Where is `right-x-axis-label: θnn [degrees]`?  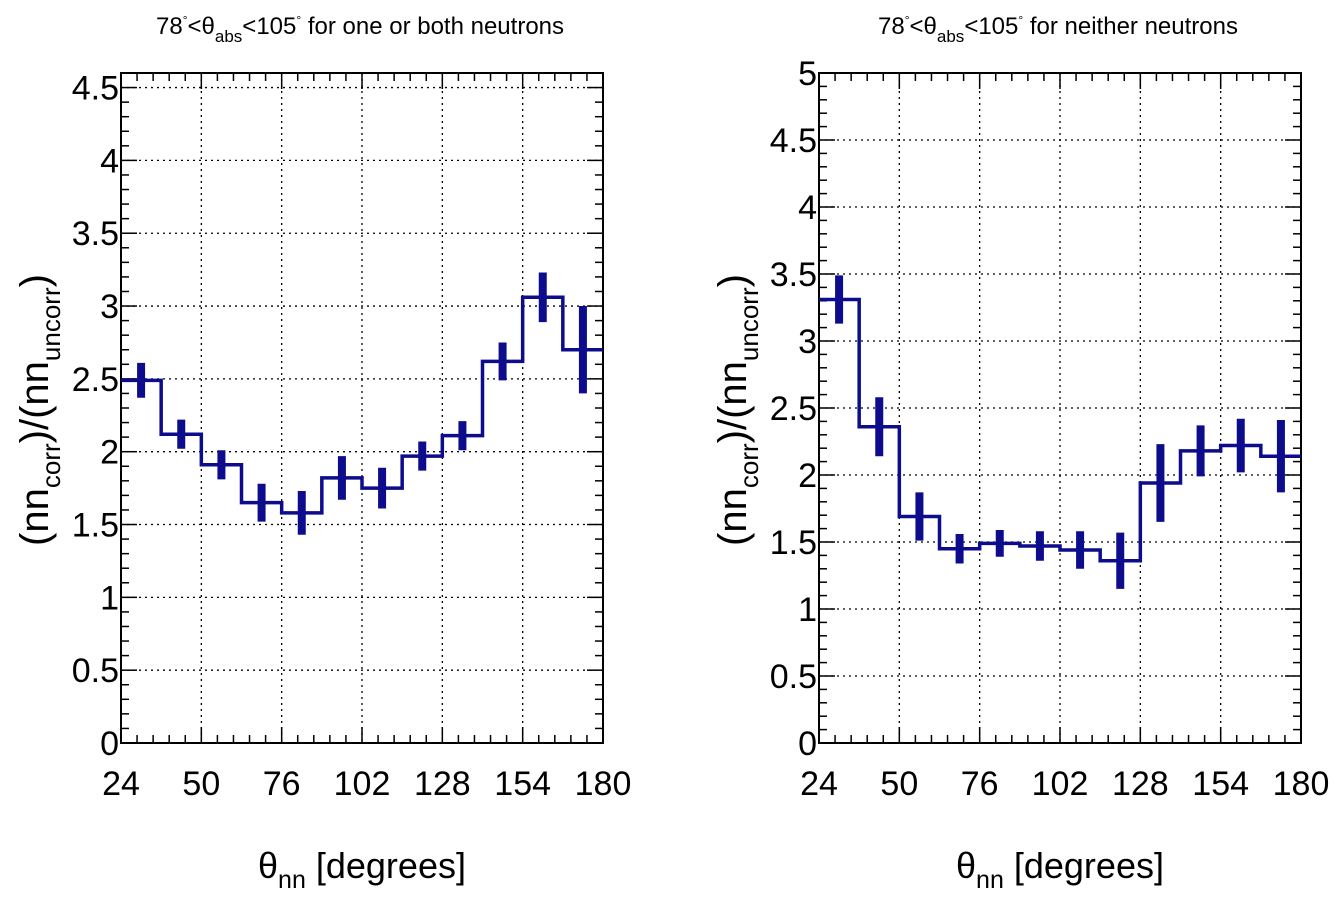 right-x-axis-label: θnn [degrees] is located at coordinates (1060, 869).